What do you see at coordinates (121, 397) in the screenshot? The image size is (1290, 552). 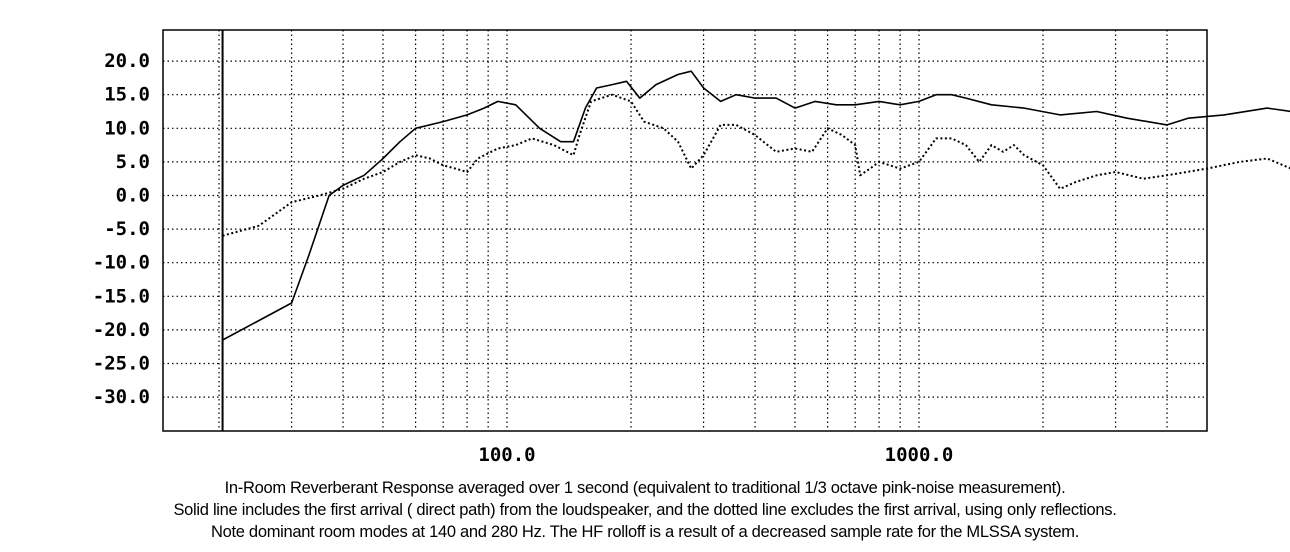 I see `y-tick-label: -30.0` at bounding box center [121, 397].